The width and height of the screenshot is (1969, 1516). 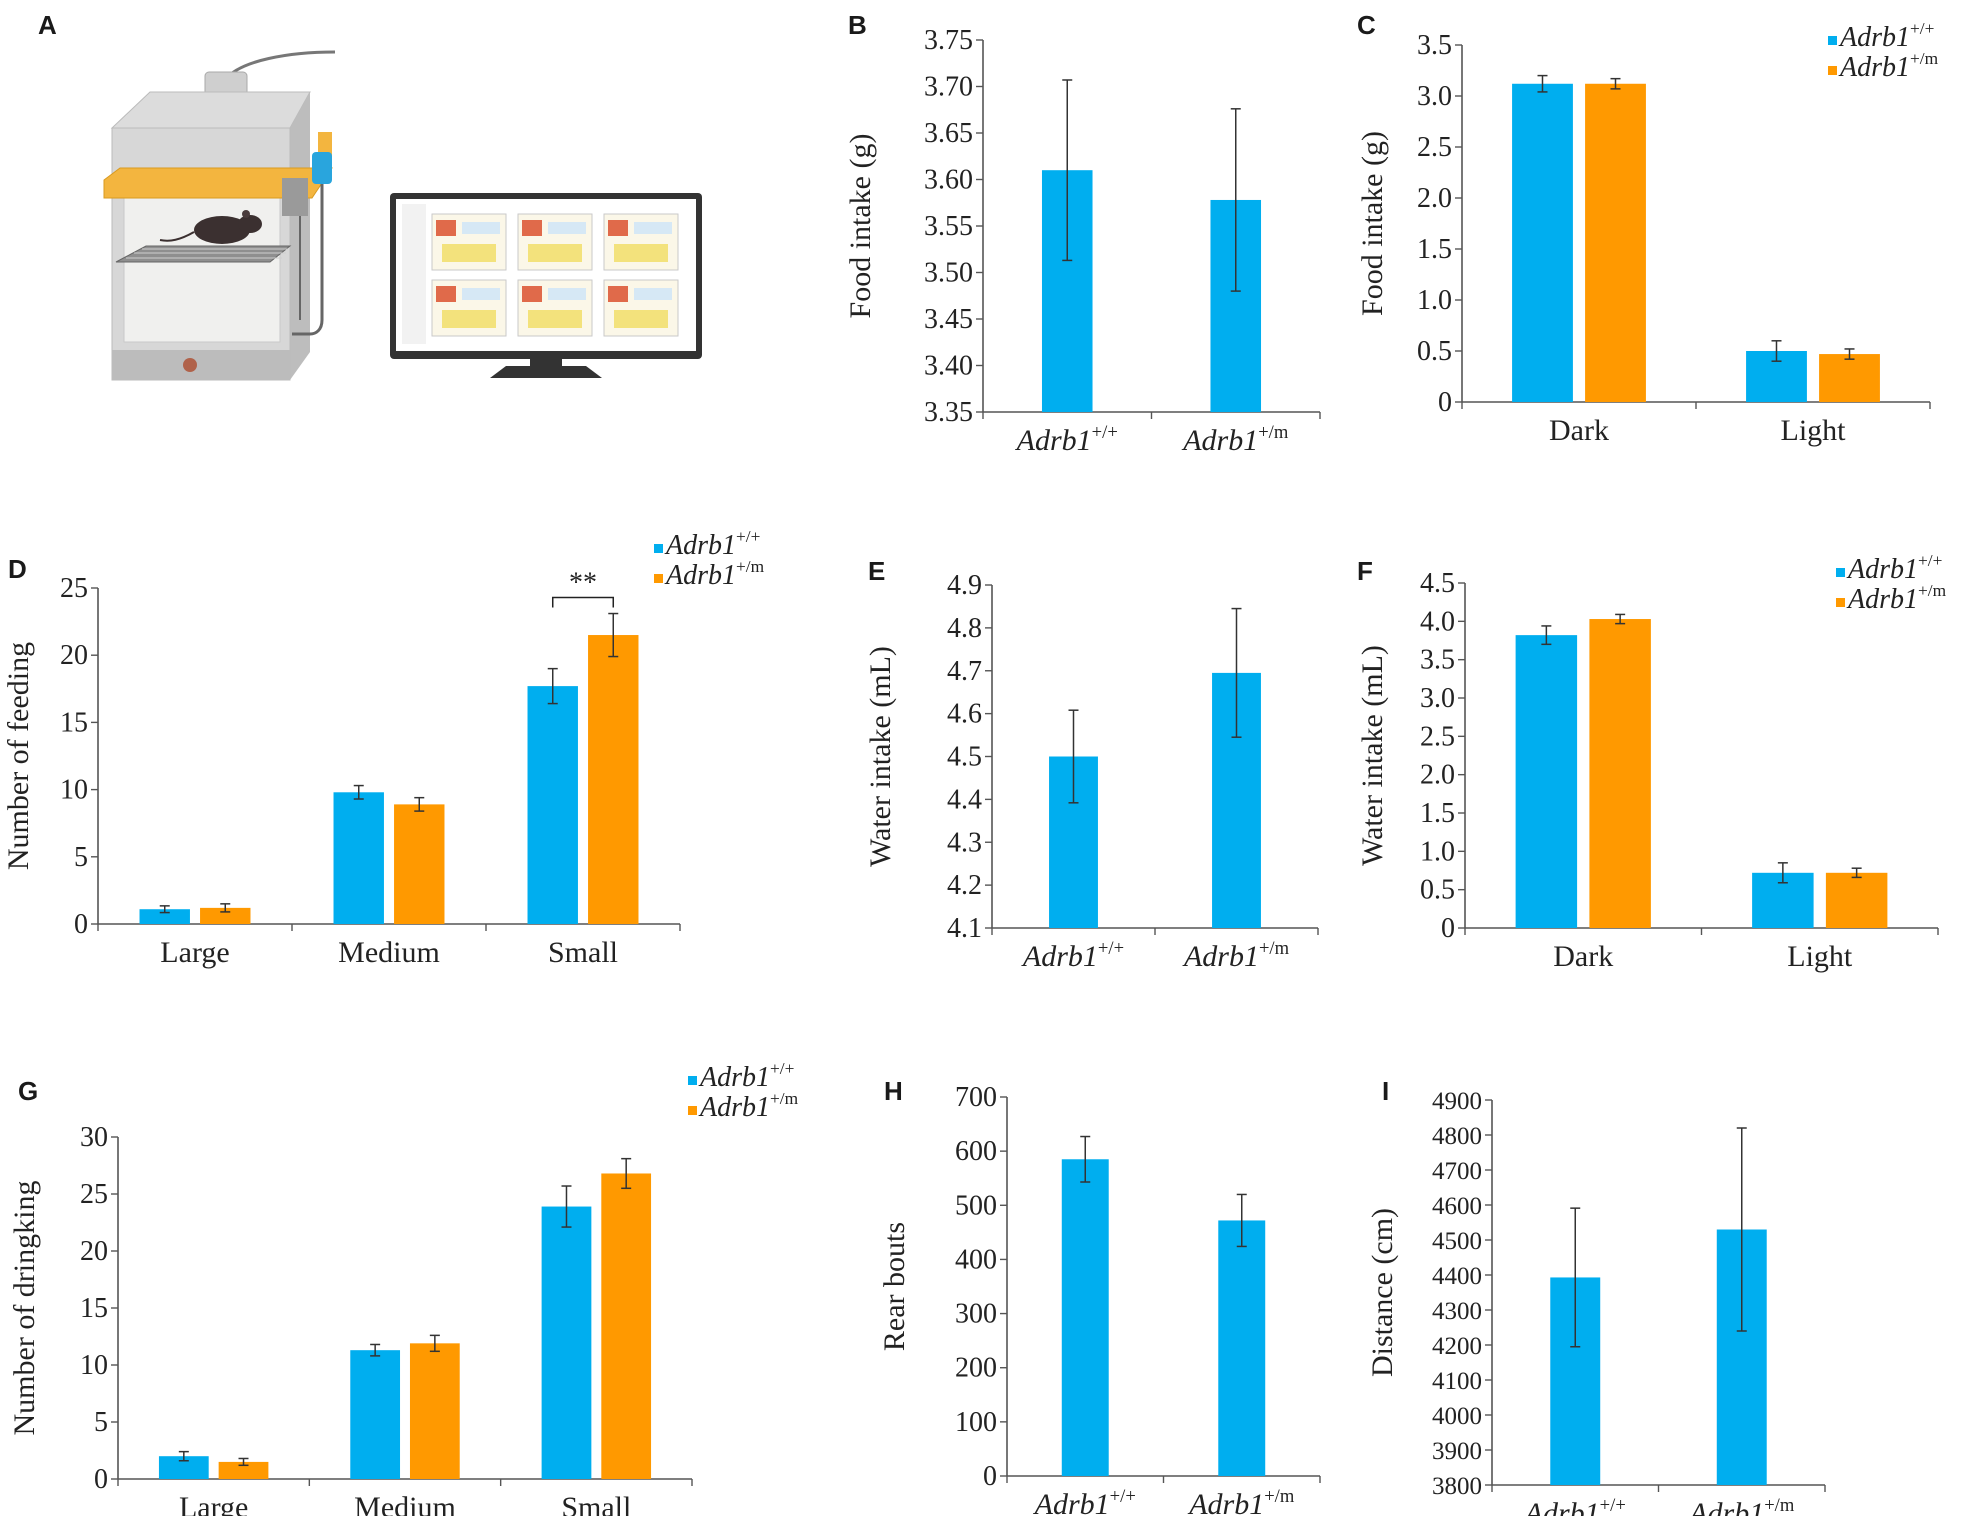 What do you see at coordinates (1437, 698) in the screenshot?
I see `y-tick-label: 3.0` at bounding box center [1437, 698].